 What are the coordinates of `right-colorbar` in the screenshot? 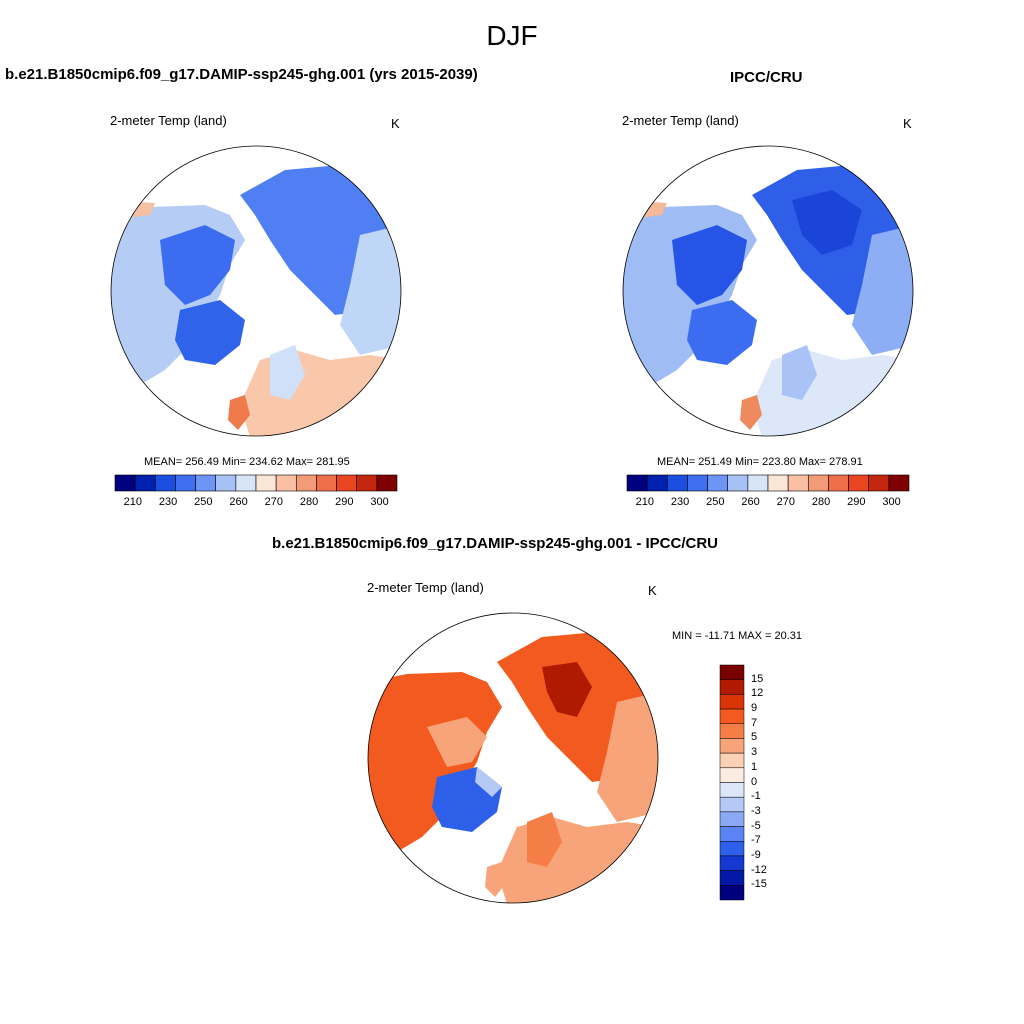 It's located at (768, 483).